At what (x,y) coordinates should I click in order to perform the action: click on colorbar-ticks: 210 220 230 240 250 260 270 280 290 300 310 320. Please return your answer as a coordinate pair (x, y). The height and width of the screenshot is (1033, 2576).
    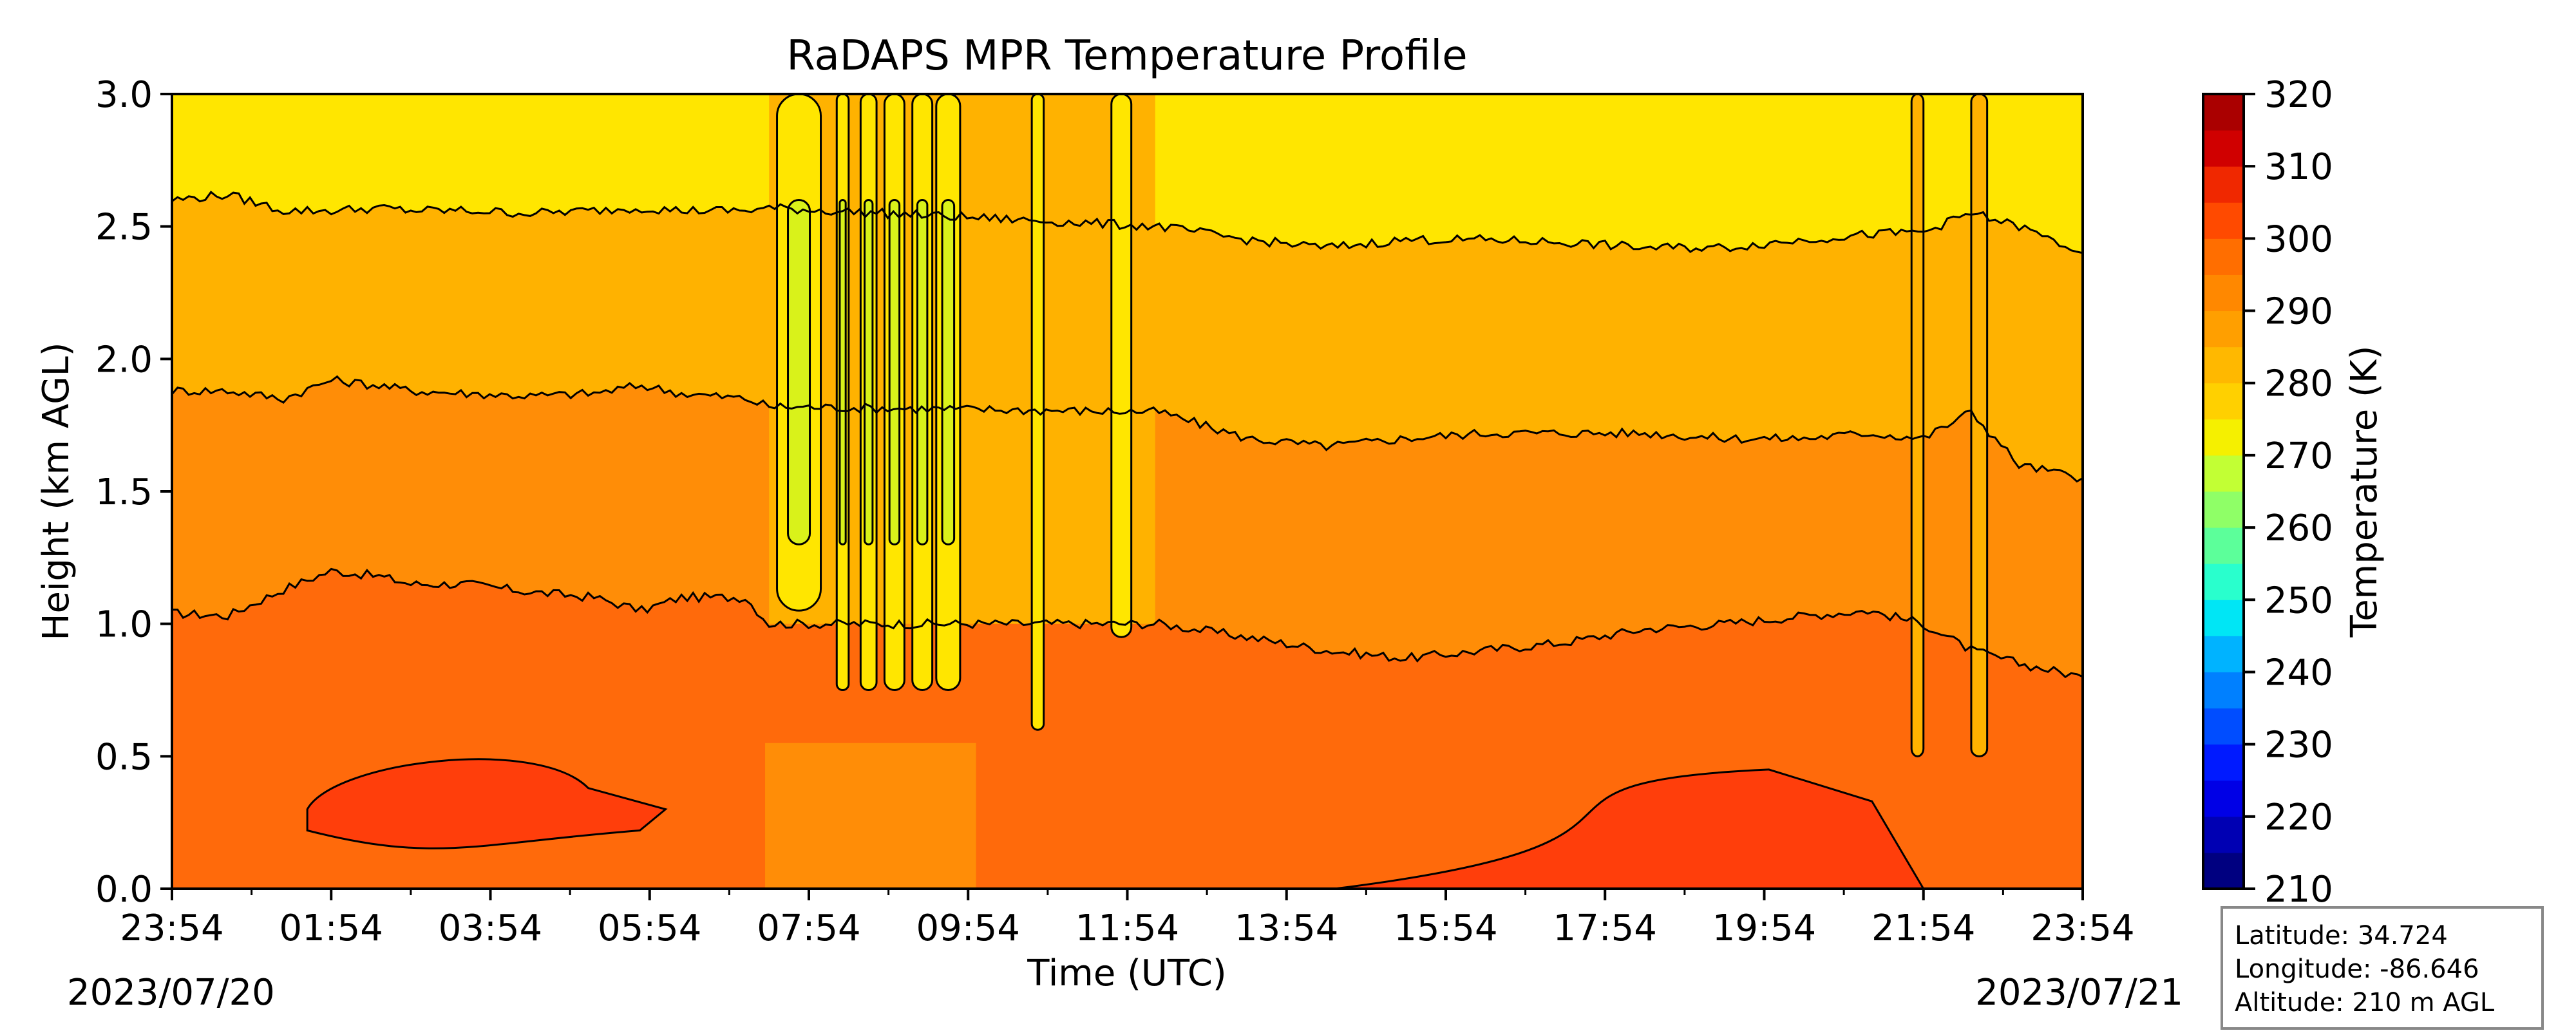
    Looking at the image, I should click on (2289, 492).